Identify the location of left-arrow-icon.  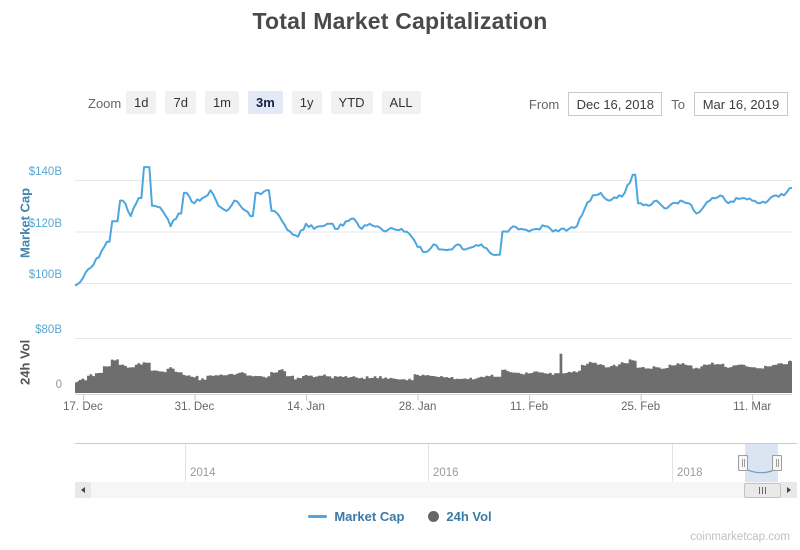
(83, 490).